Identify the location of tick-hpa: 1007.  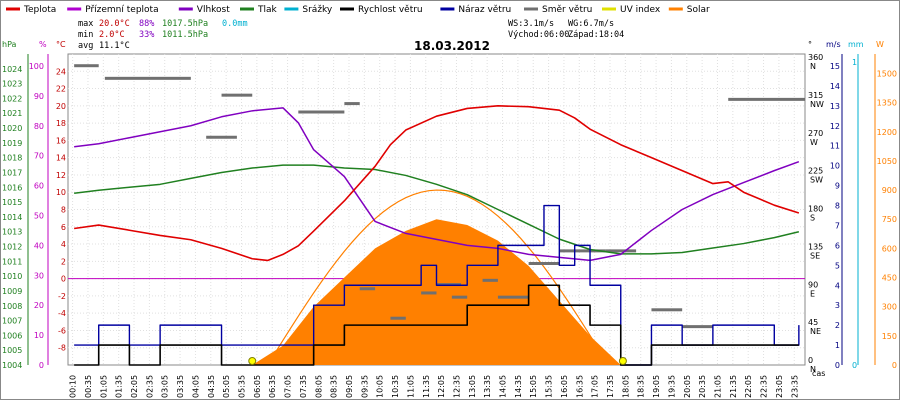
(12, 321).